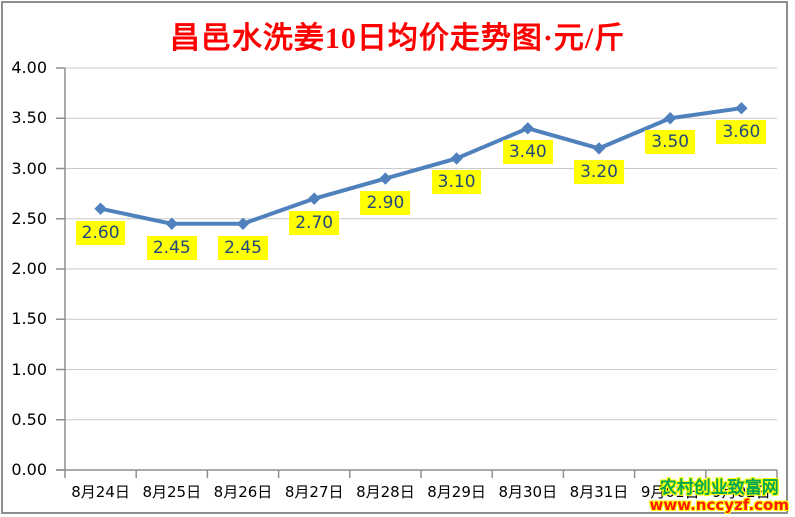 The image size is (795, 517). Describe the element at coordinates (670, 492) in the screenshot. I see `x-axis-label: 9月01日` at that location.